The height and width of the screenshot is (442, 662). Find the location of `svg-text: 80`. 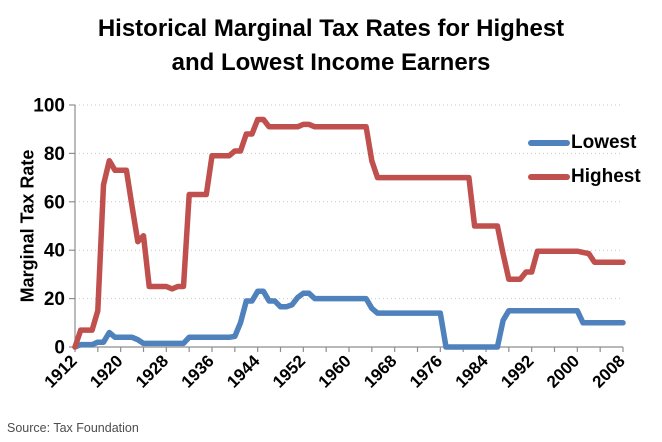

svg-text: 80 is located at coordinates (54, 154).